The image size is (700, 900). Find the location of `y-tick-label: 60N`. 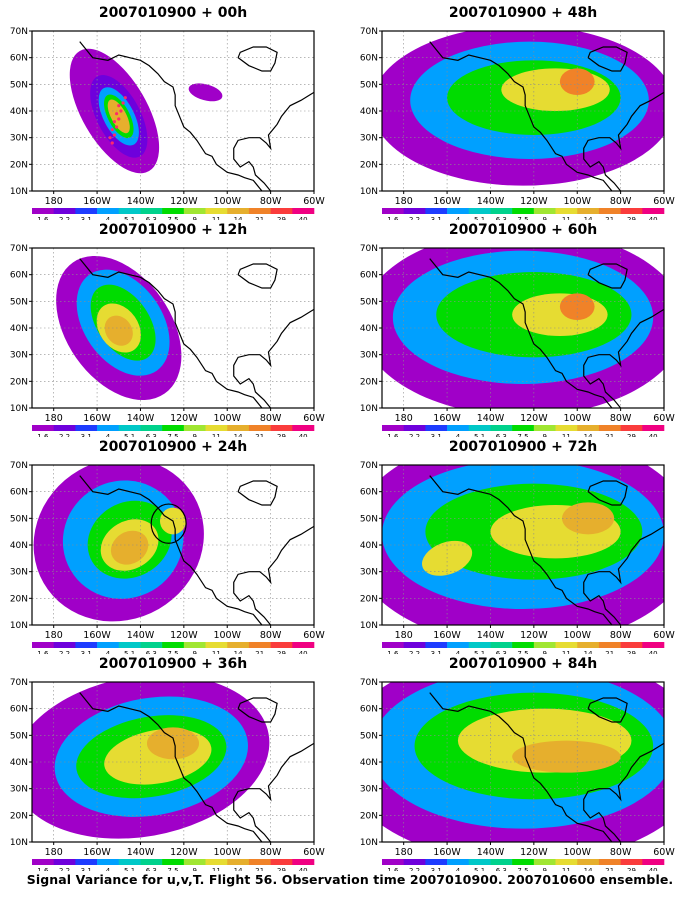

y-tick-label: 60N is located at coordinates (369, 710).